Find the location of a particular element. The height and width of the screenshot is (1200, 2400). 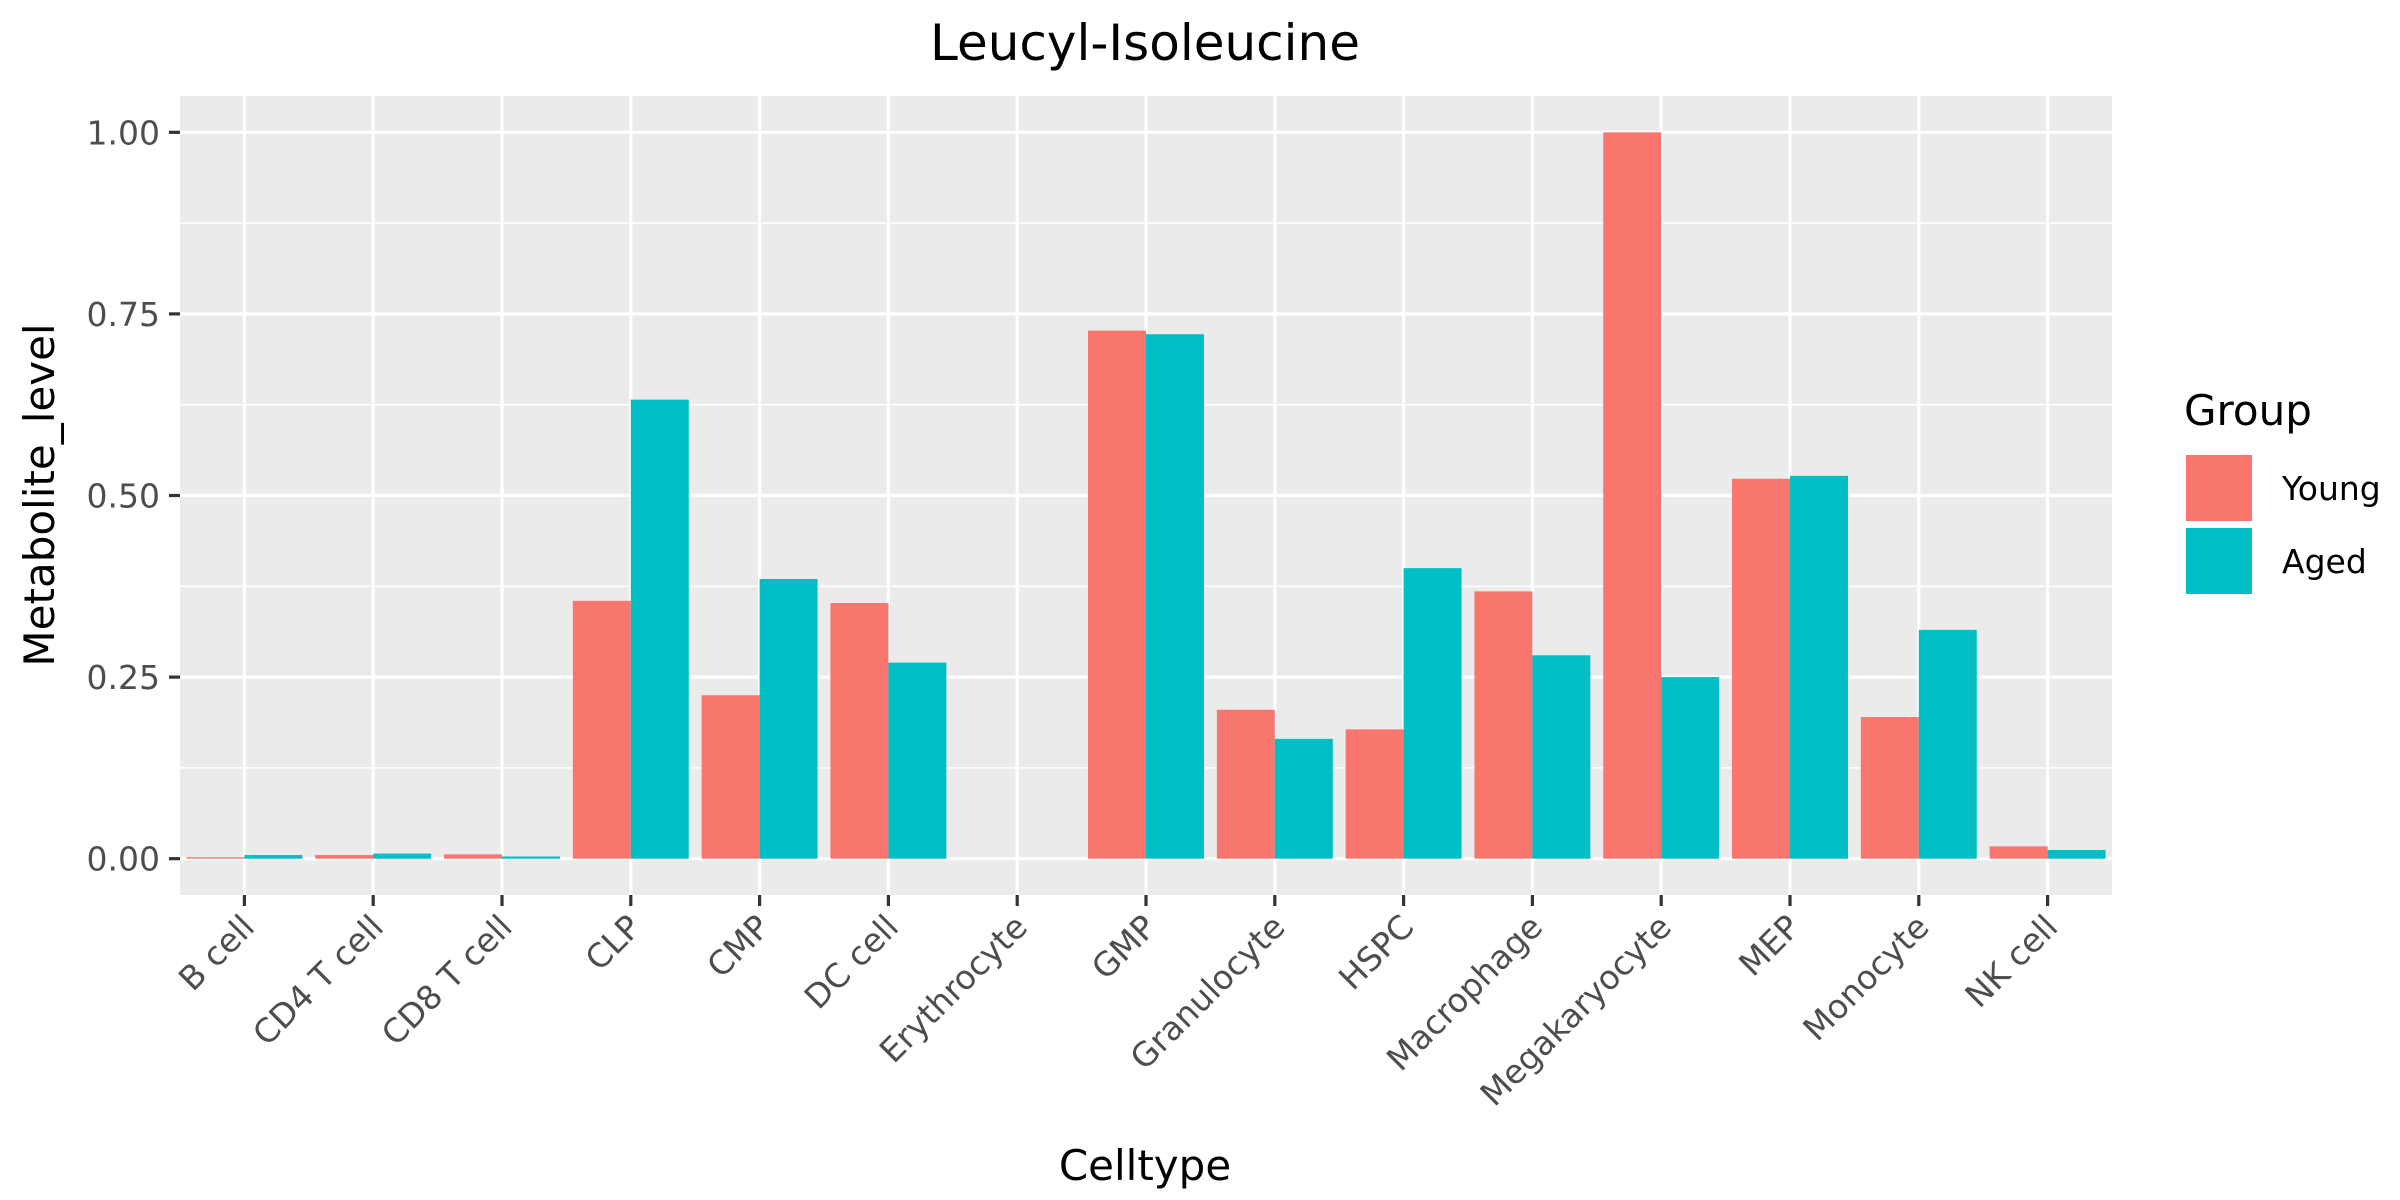

bar-aged-megakaryocyte is located at coordinates (1690, 768).